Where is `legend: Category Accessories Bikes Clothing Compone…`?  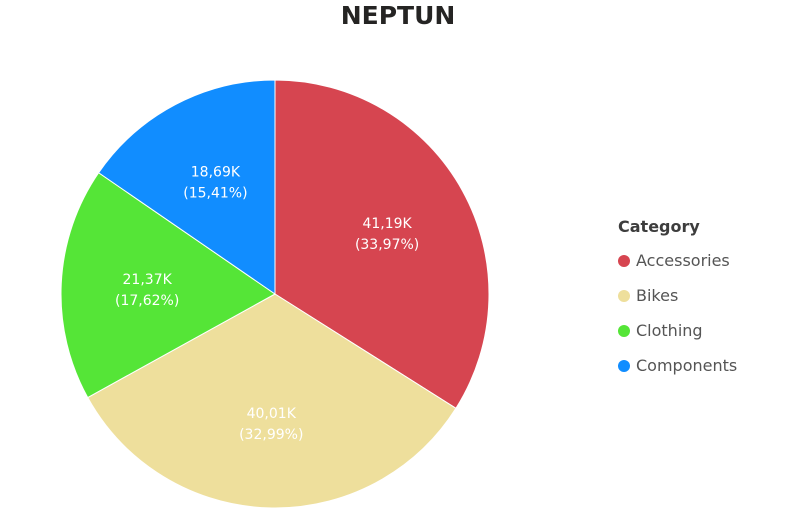
legend: Category Accessories Bikes Clothing Compone… is located at coordinates (710, 299).